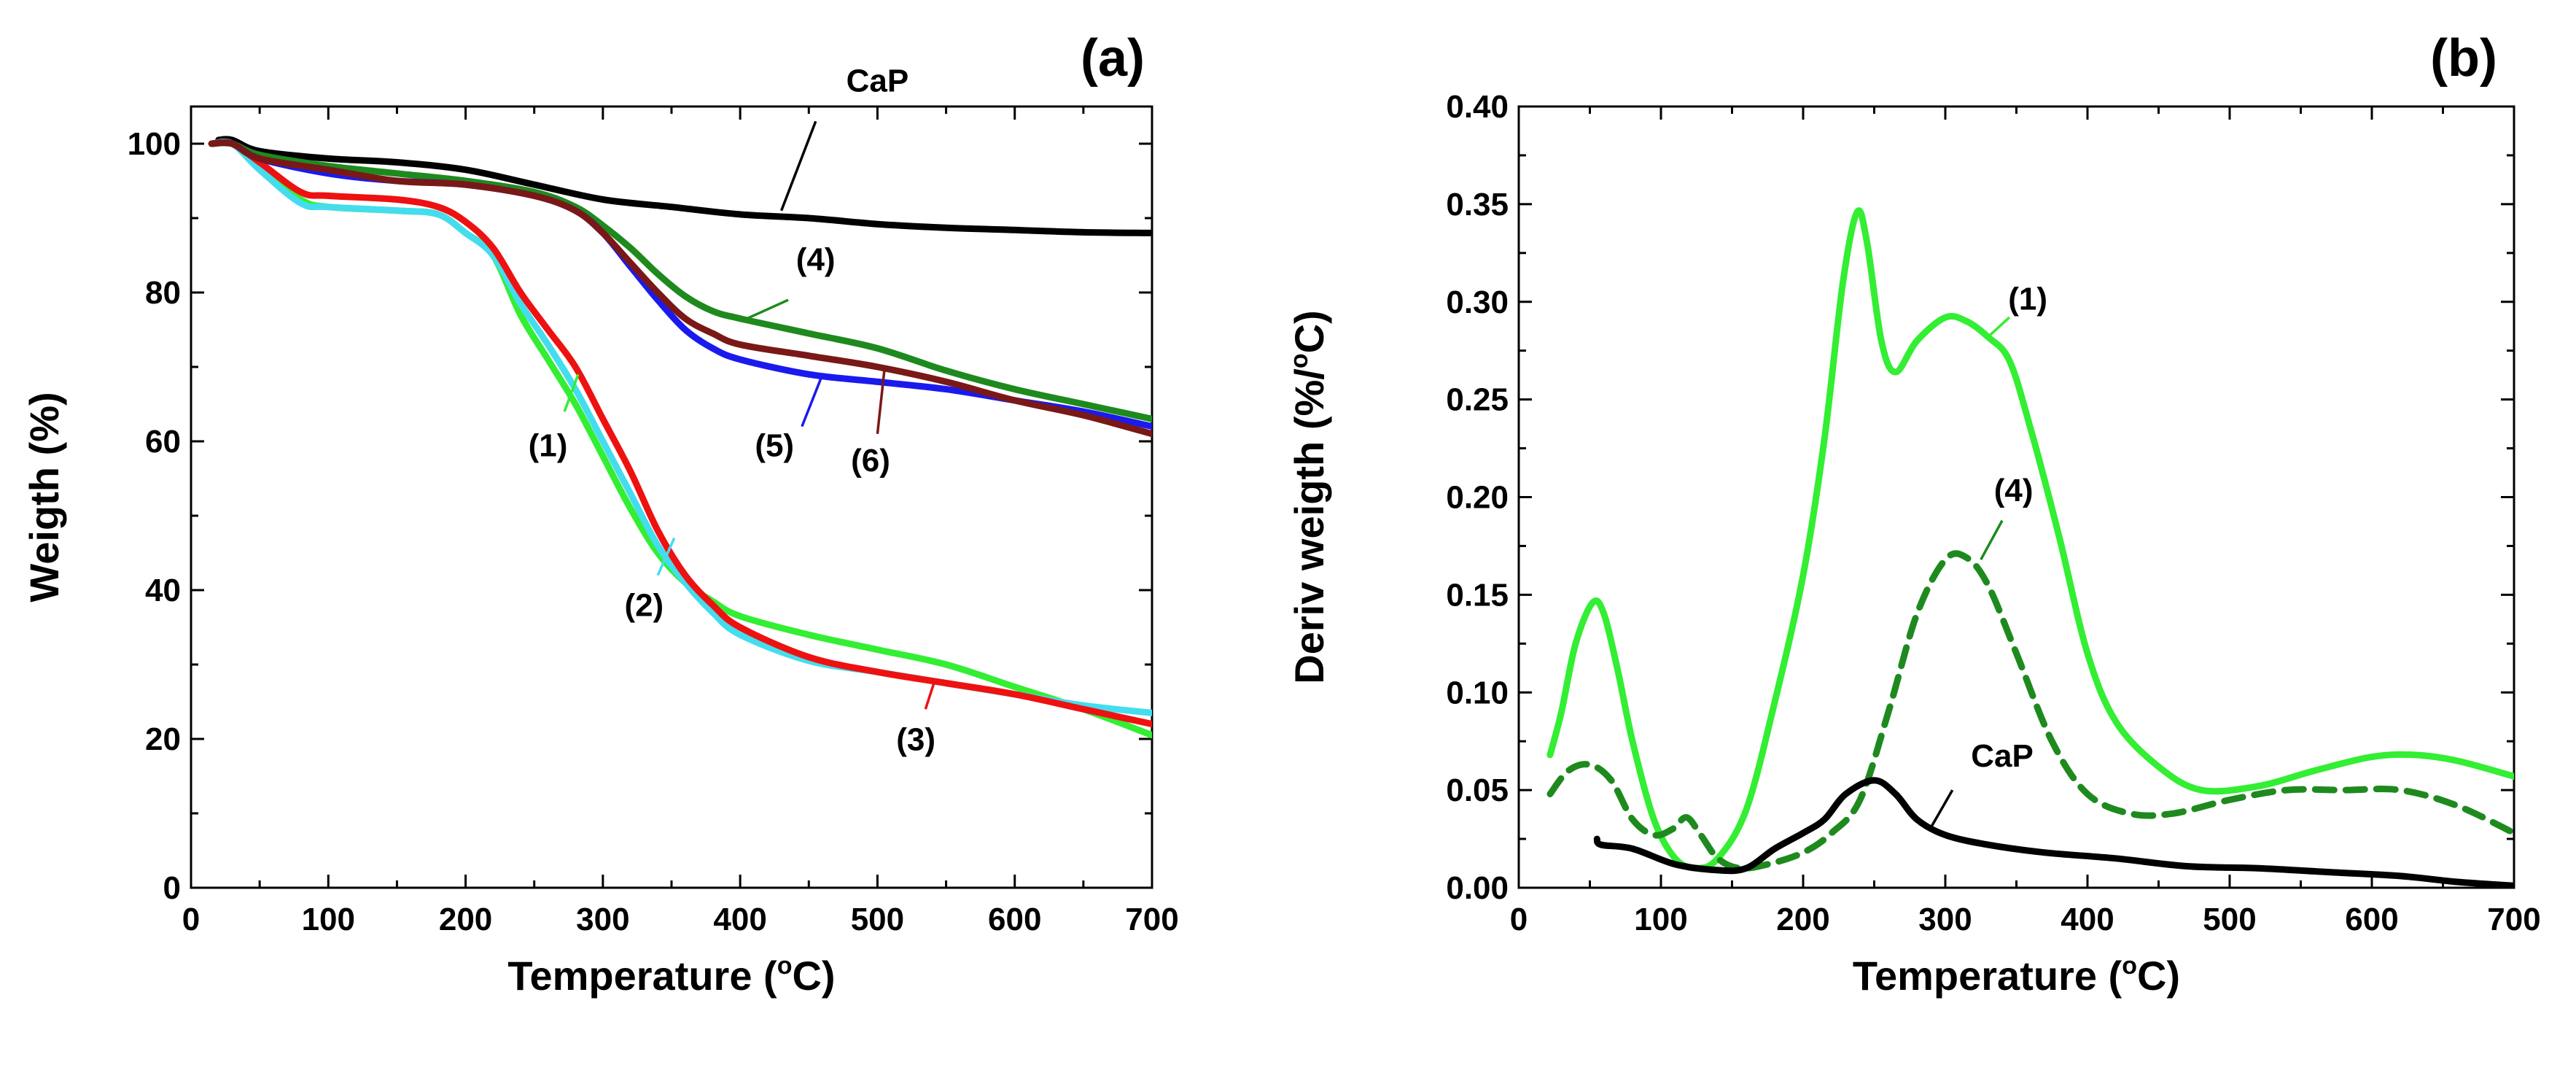 This screenshot has height=1065, width=2576. Describe the element at coordinates (1014, 920) in the screenshot. I see `x-tick-label-a: 600` at that location.